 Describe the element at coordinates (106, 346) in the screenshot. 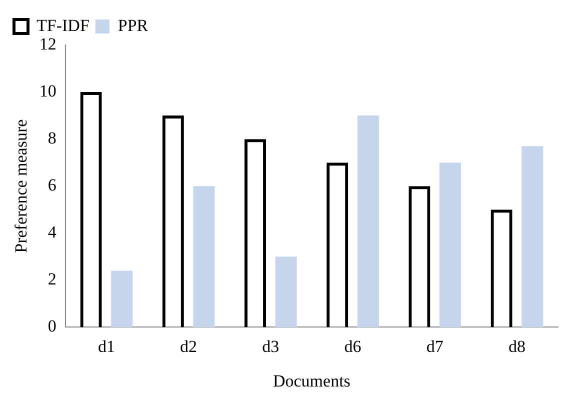

I see `x-tick-label: d1` at that location.